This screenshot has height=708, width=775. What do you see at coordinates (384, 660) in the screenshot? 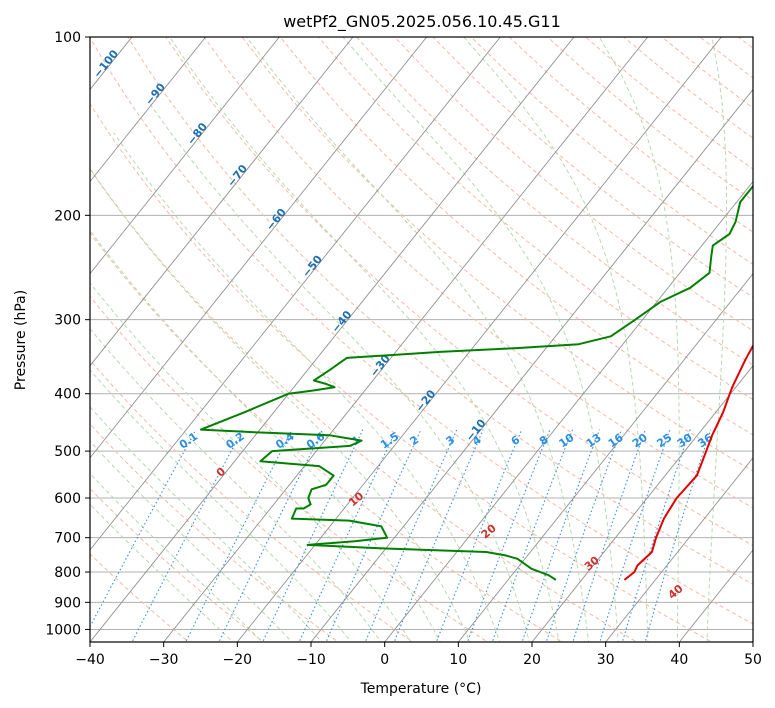
I see `x-tick-label: 0` at bounding box center [384, 660].